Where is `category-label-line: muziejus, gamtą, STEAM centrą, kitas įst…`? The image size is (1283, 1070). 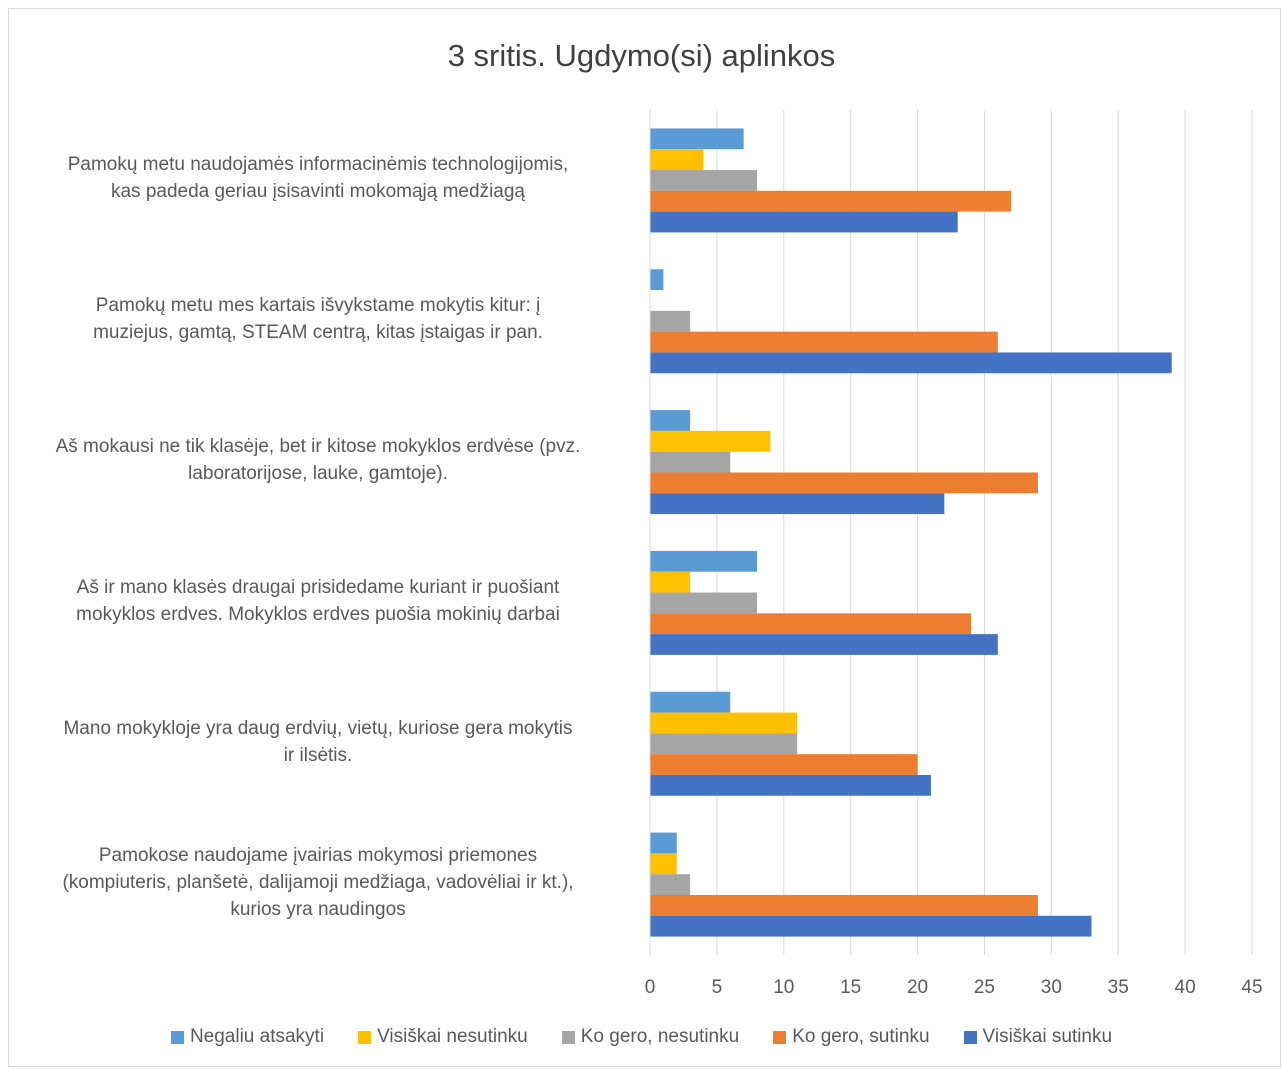 category-label-line: muziejus, gamtą, STEAM centrą, kitas įst… is located at coordinates (318, 333).